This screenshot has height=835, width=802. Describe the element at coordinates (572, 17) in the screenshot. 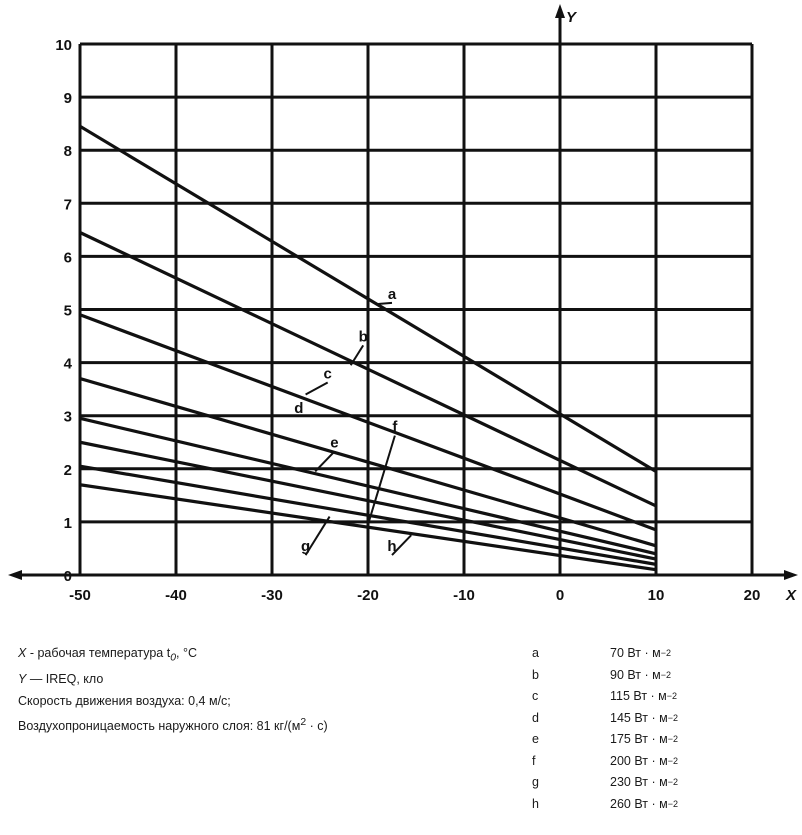

I see `y-axis-name: Y` at that location.